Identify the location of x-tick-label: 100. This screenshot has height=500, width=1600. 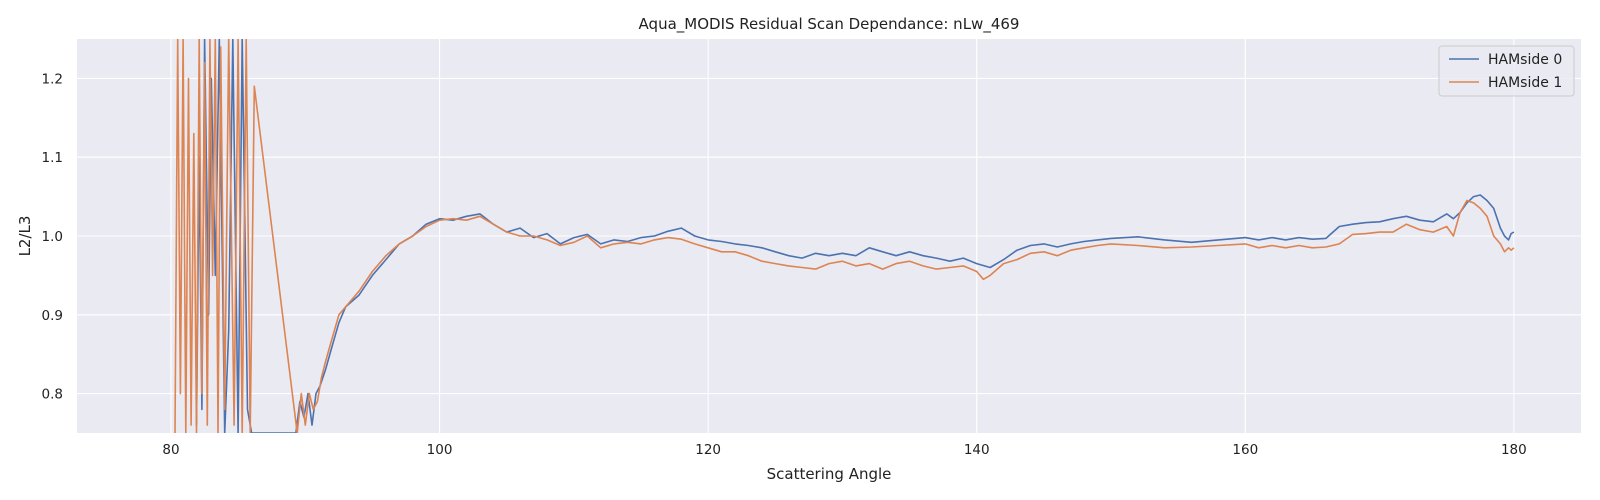
(440, 450).